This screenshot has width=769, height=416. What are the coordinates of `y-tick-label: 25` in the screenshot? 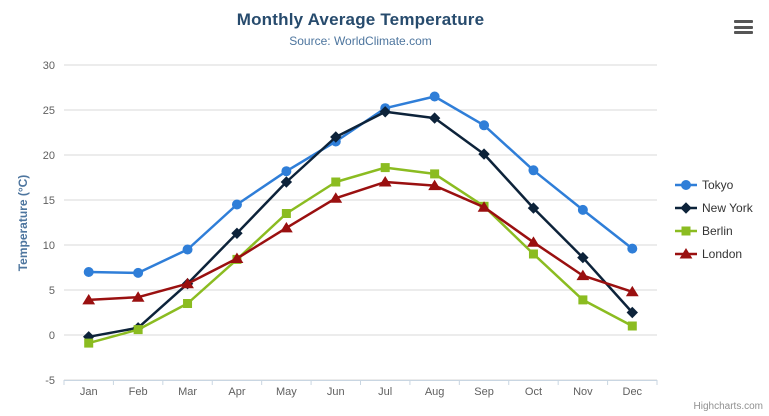 It's located at (49, 111).